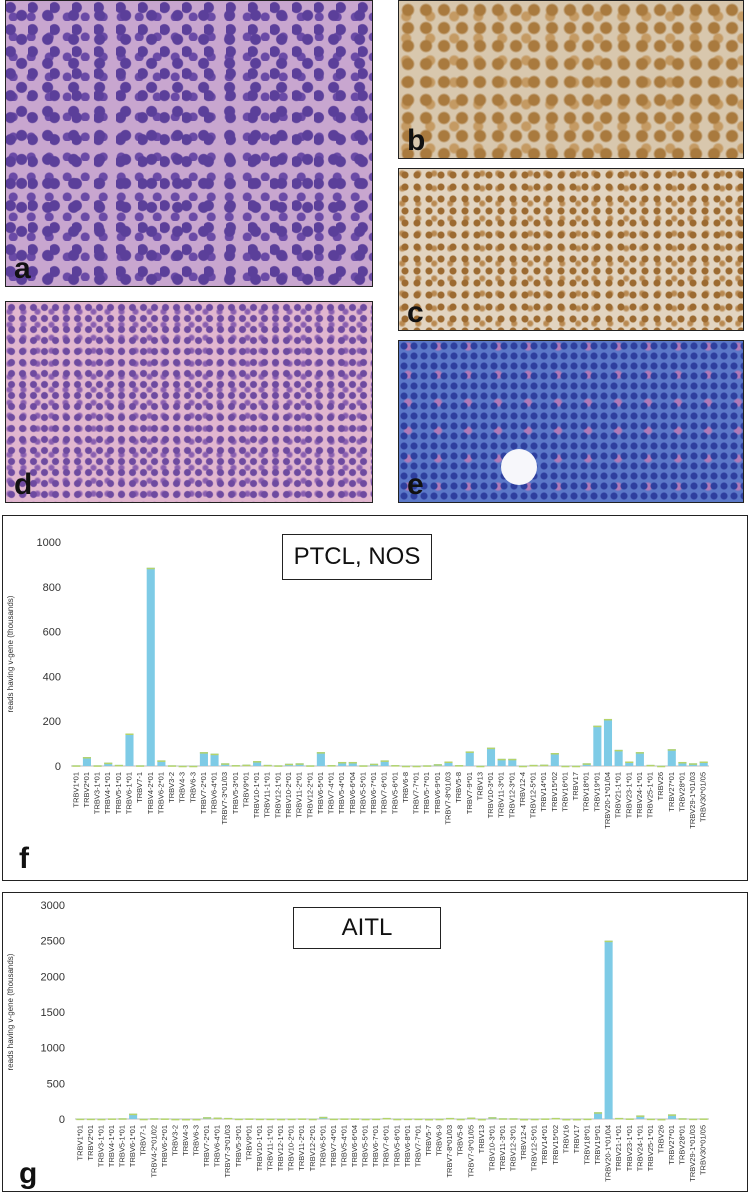 The image size is (751, 1195). I want to click on chart-f-letter: f, so click(24, 858).